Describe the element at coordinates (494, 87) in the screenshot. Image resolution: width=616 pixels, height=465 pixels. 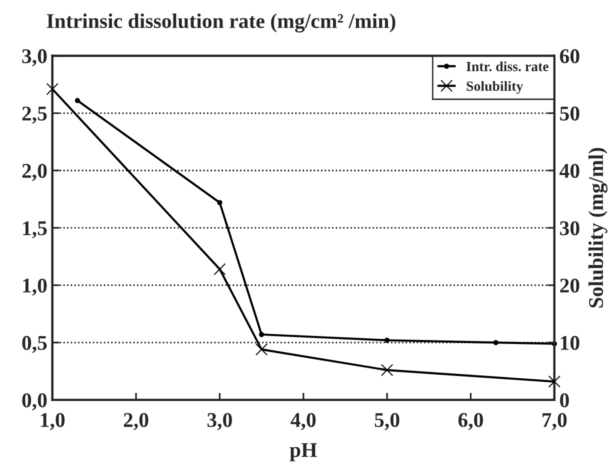
I see `legend-label: Solubility` at that location.